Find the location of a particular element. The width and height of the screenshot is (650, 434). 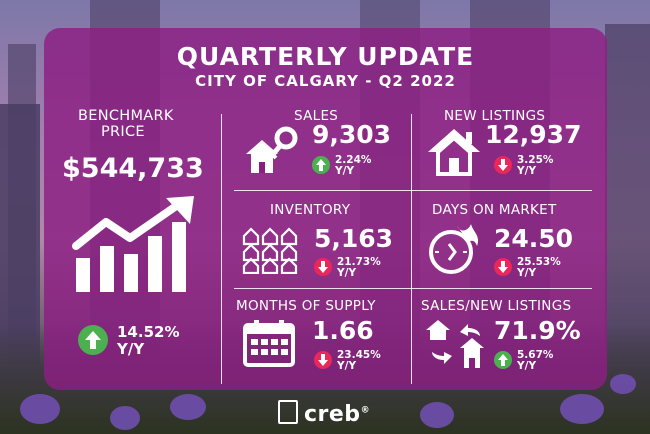

inventory-value: 5,163 is located at coordinates (354, 238).